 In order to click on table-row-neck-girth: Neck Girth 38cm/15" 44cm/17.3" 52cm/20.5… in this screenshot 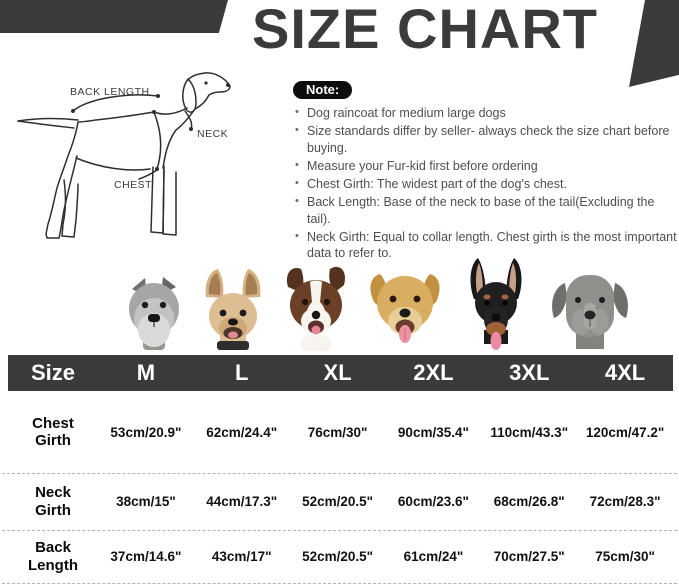, I will do `click(340, 501)`.